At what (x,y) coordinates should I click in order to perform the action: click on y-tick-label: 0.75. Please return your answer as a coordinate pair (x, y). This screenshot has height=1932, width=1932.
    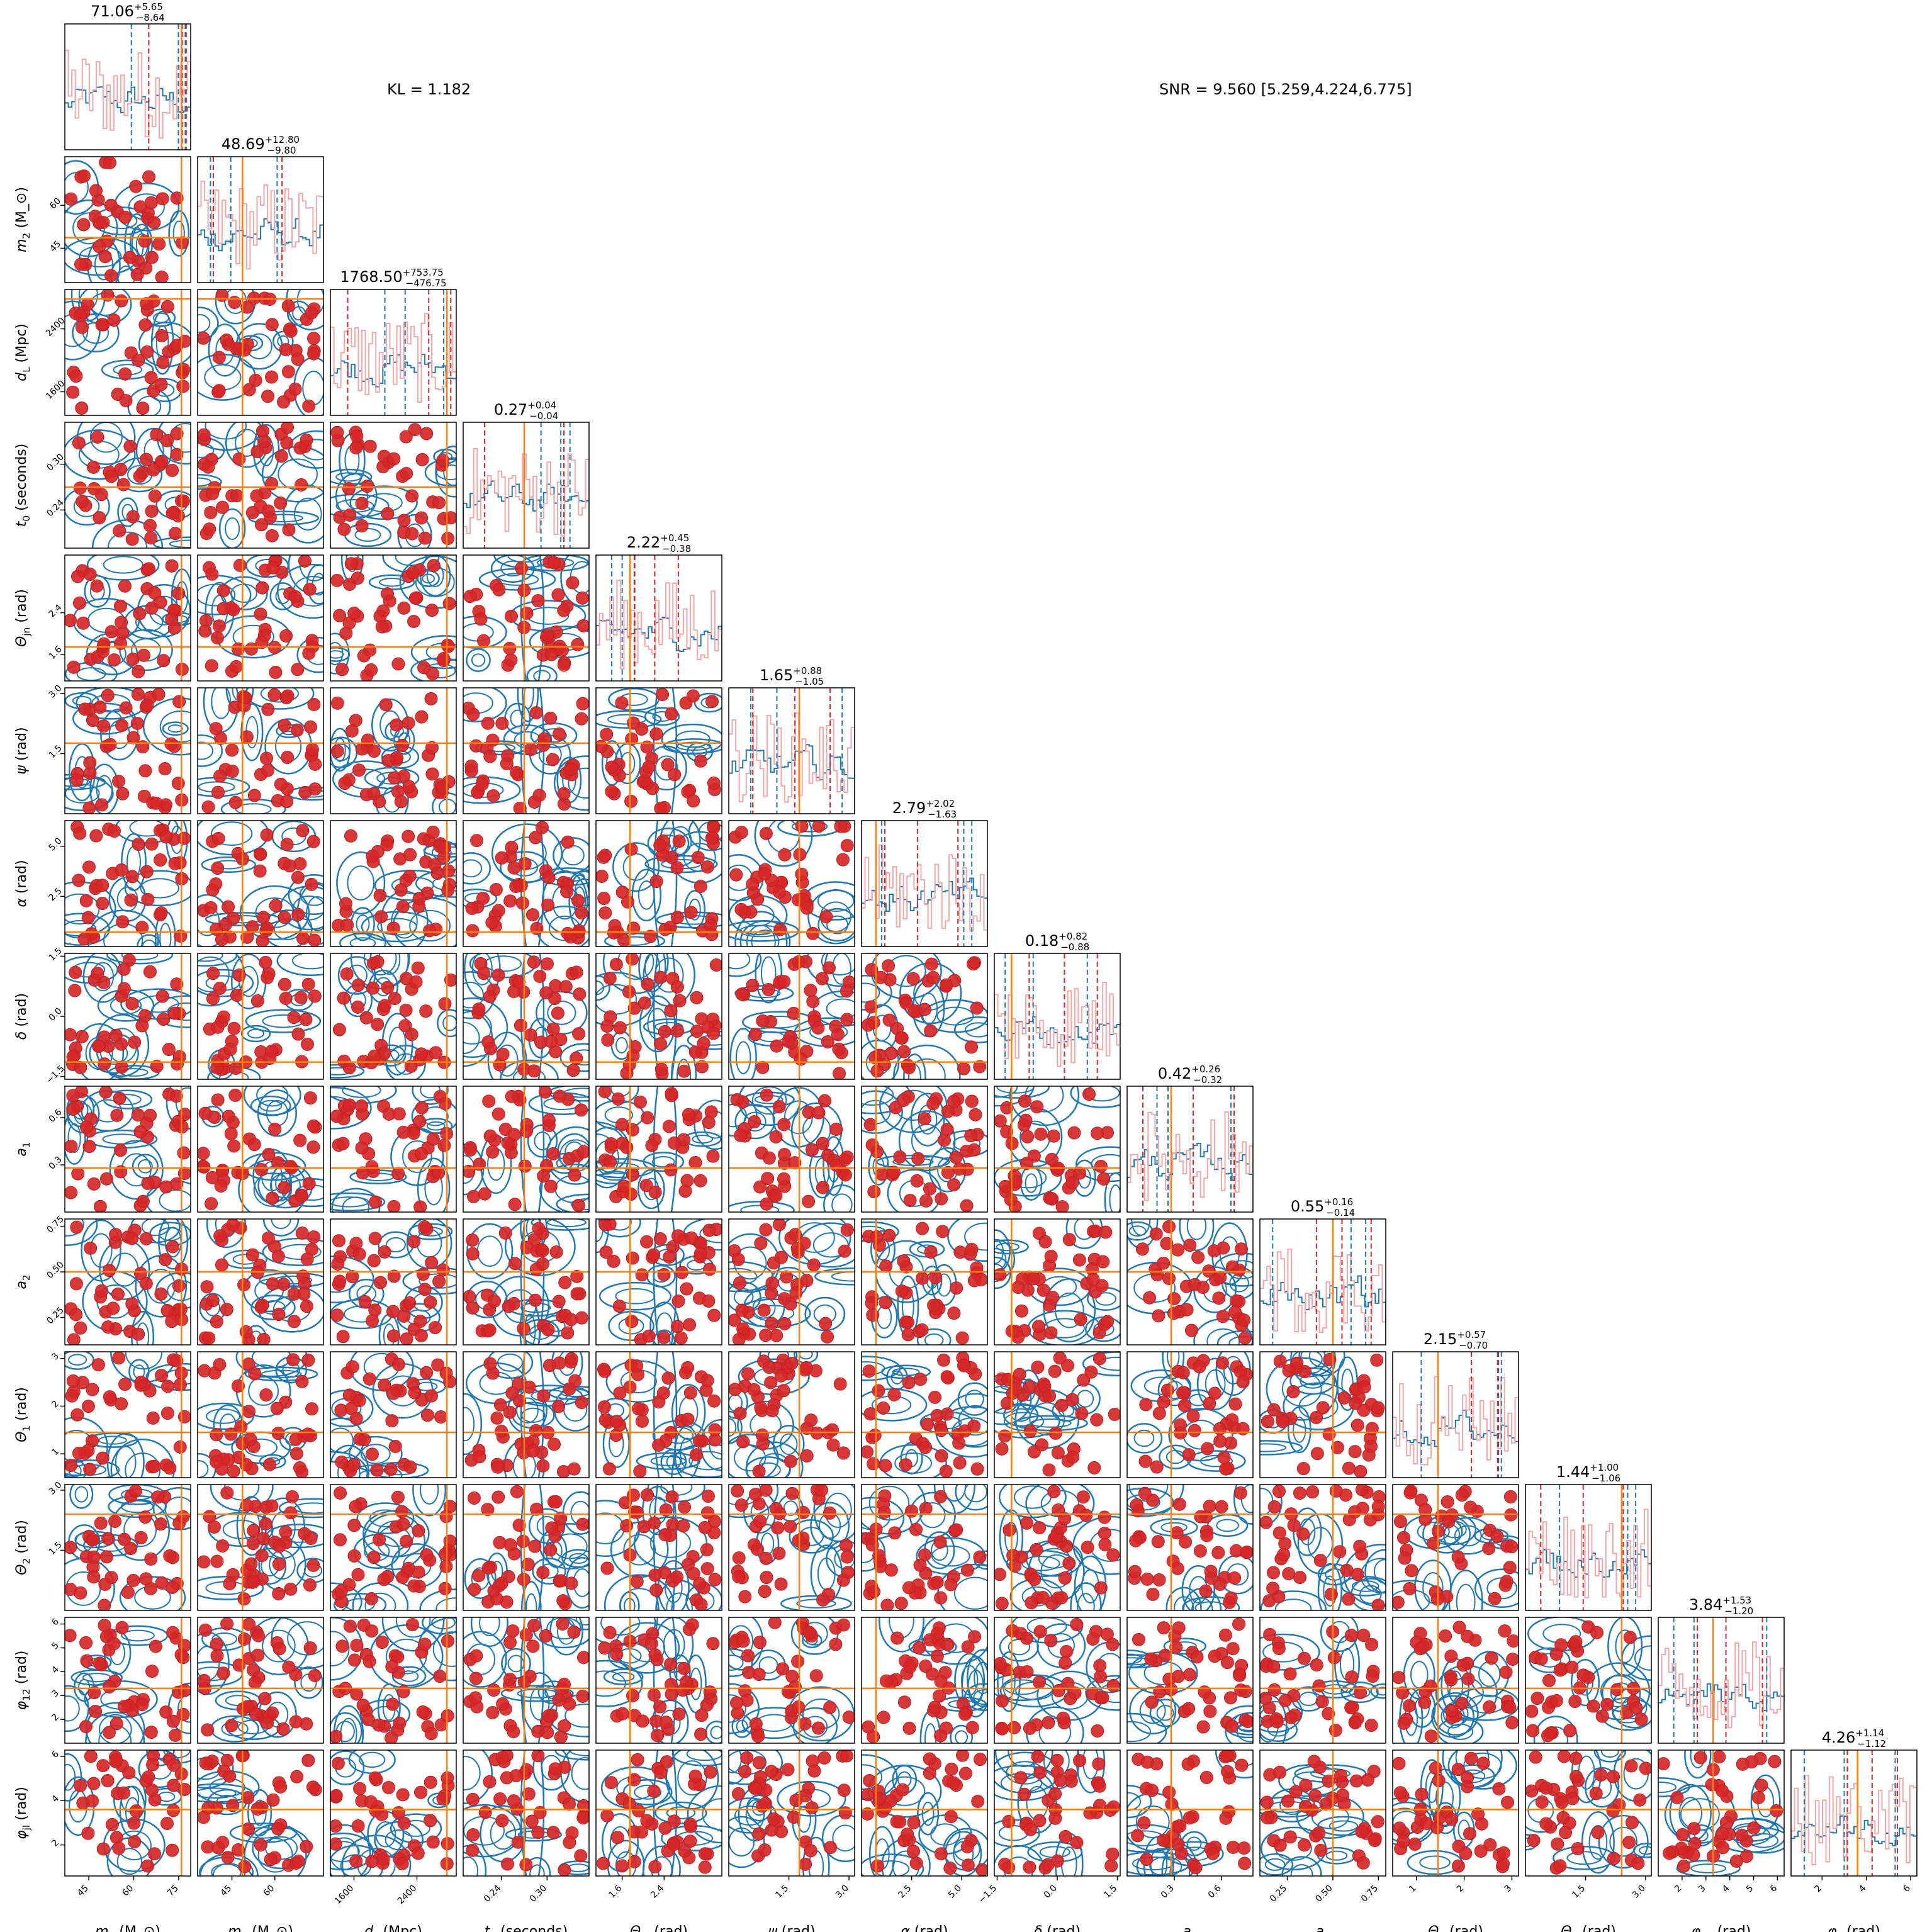
    Looking at the image, I should click on (55, 1224).